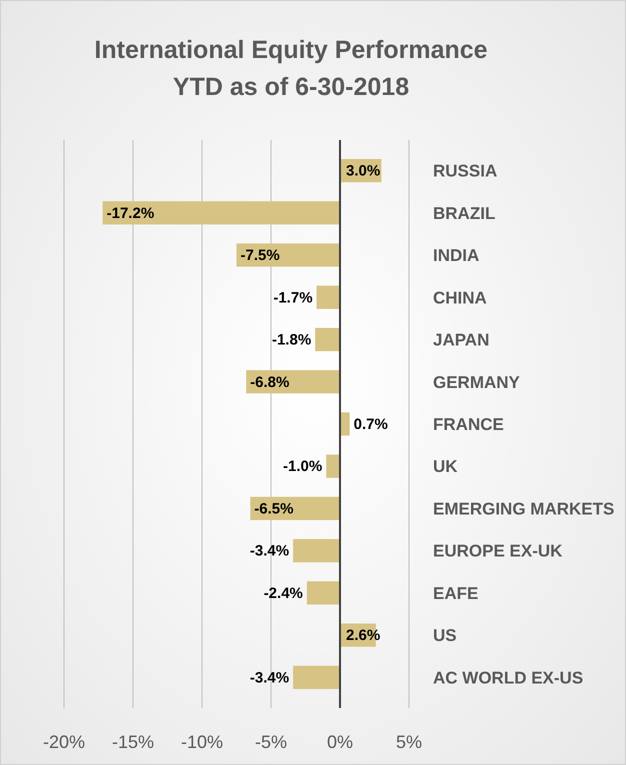 The image size is (626, 765). Describe the element at coordinates (464, 213) in the screenshot. I see `y-tick-label: BRAZIL` at that location.